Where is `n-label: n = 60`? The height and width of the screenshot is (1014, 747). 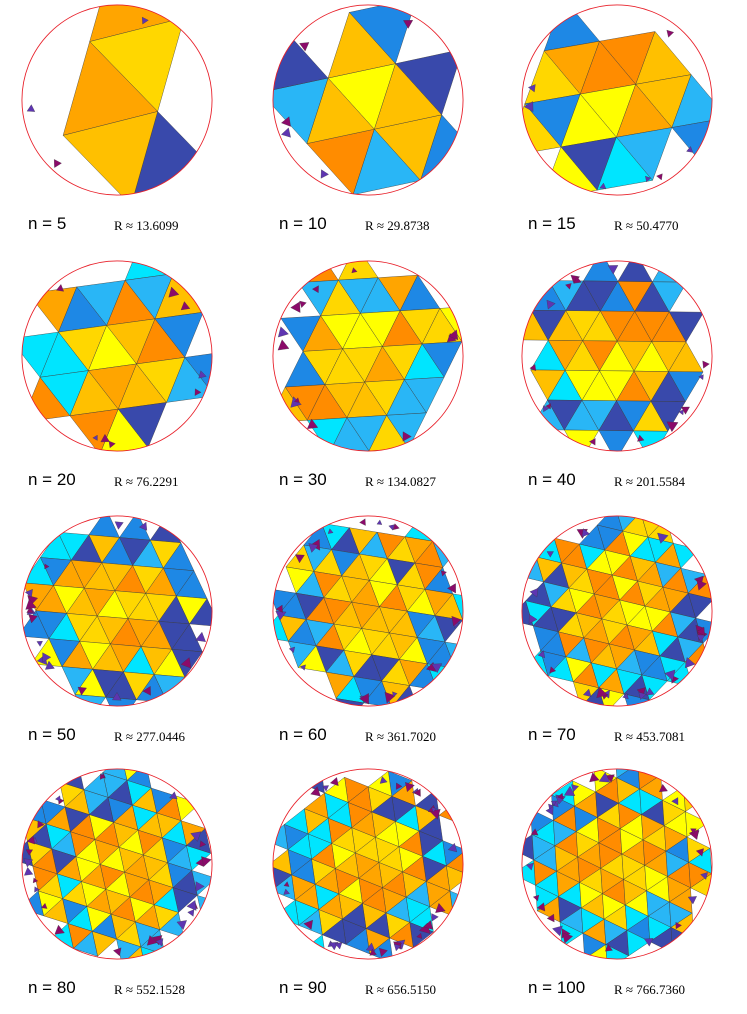 n-label: n = 60 is located at coordinates (303, 734).